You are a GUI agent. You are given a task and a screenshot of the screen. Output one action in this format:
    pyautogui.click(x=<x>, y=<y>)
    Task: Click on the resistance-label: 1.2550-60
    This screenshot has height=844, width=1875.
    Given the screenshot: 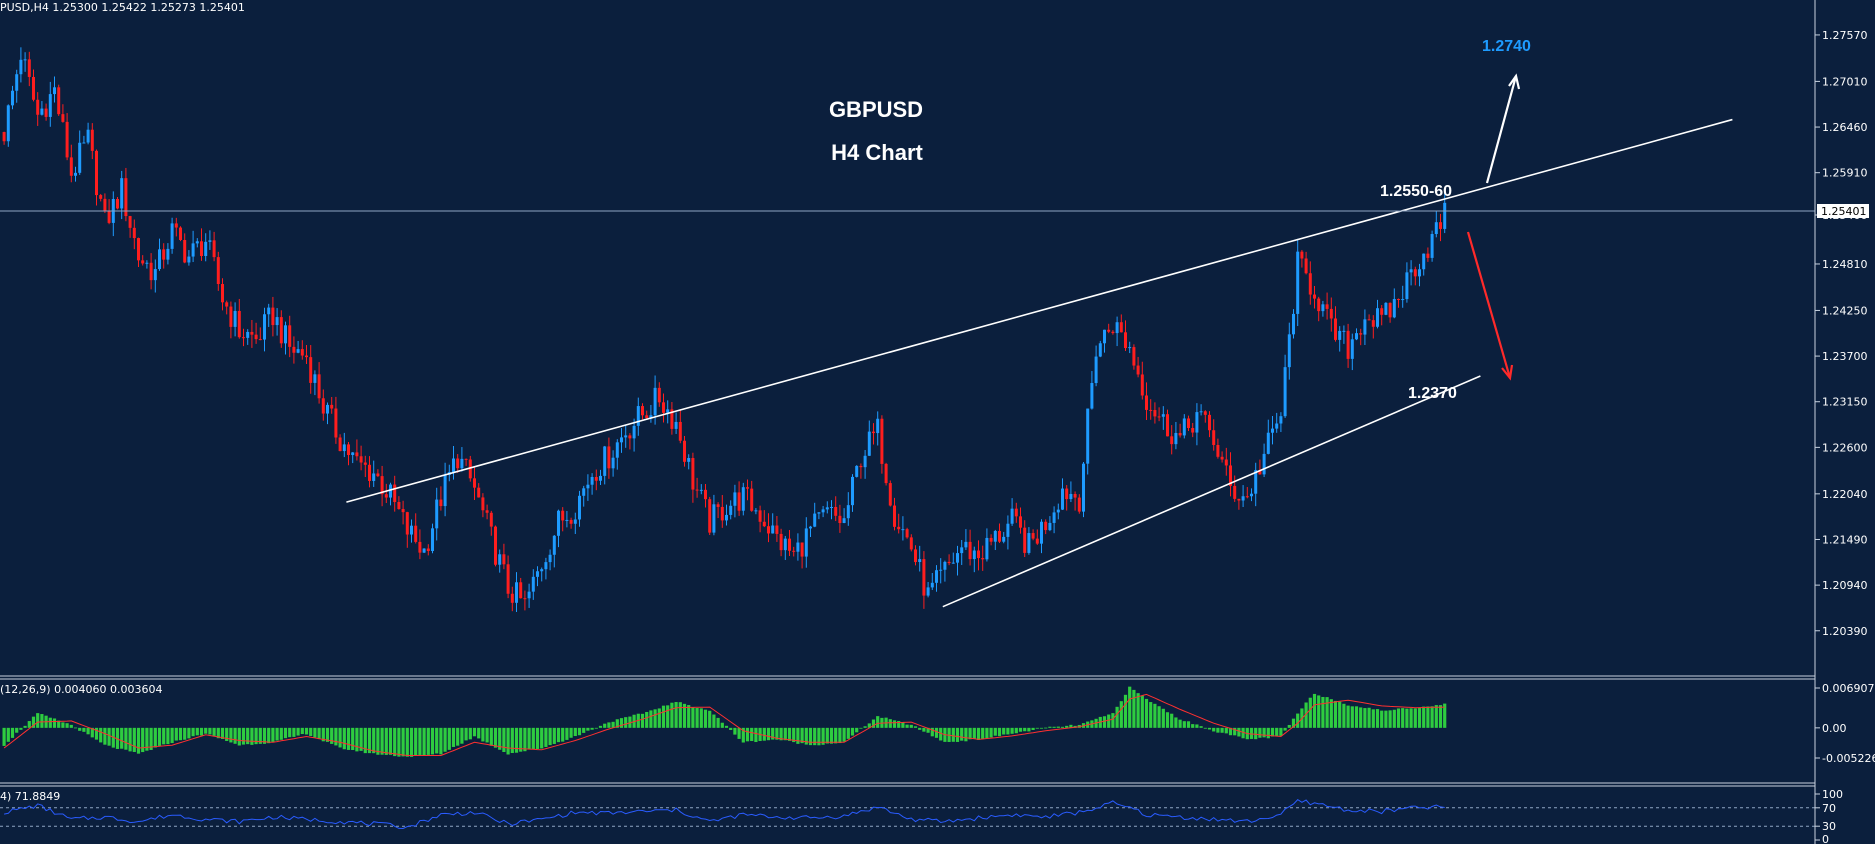 What is the action you would take?
    pyautogui.click(x=1416, y=191)
    